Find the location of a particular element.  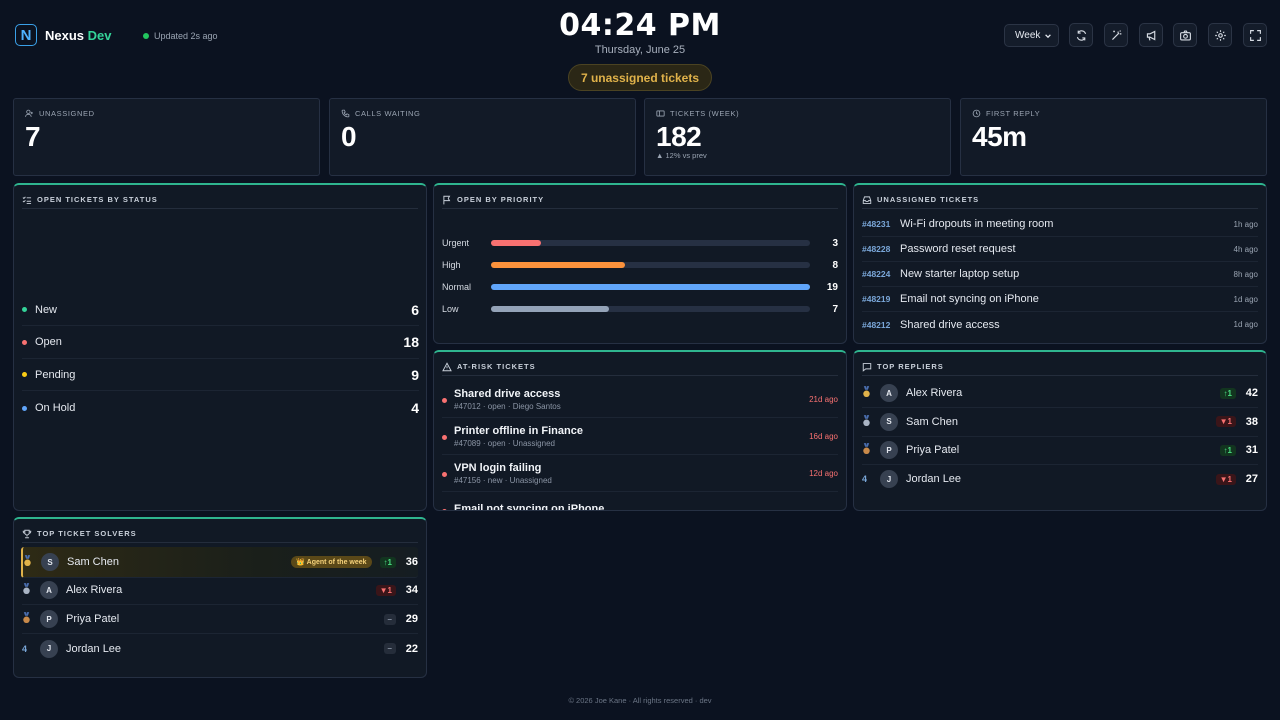

live-indicator is located at coordinates (146, 36).